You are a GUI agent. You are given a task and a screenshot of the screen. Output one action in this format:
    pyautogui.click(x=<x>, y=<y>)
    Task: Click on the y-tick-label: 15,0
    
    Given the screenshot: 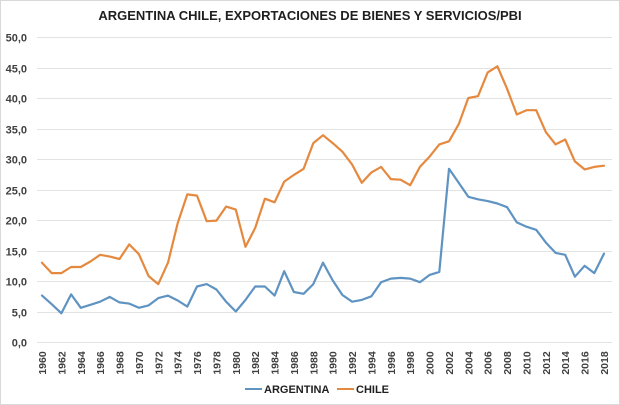 What is the action you would take?
    pyautogui.click(x=16, y=253)
    